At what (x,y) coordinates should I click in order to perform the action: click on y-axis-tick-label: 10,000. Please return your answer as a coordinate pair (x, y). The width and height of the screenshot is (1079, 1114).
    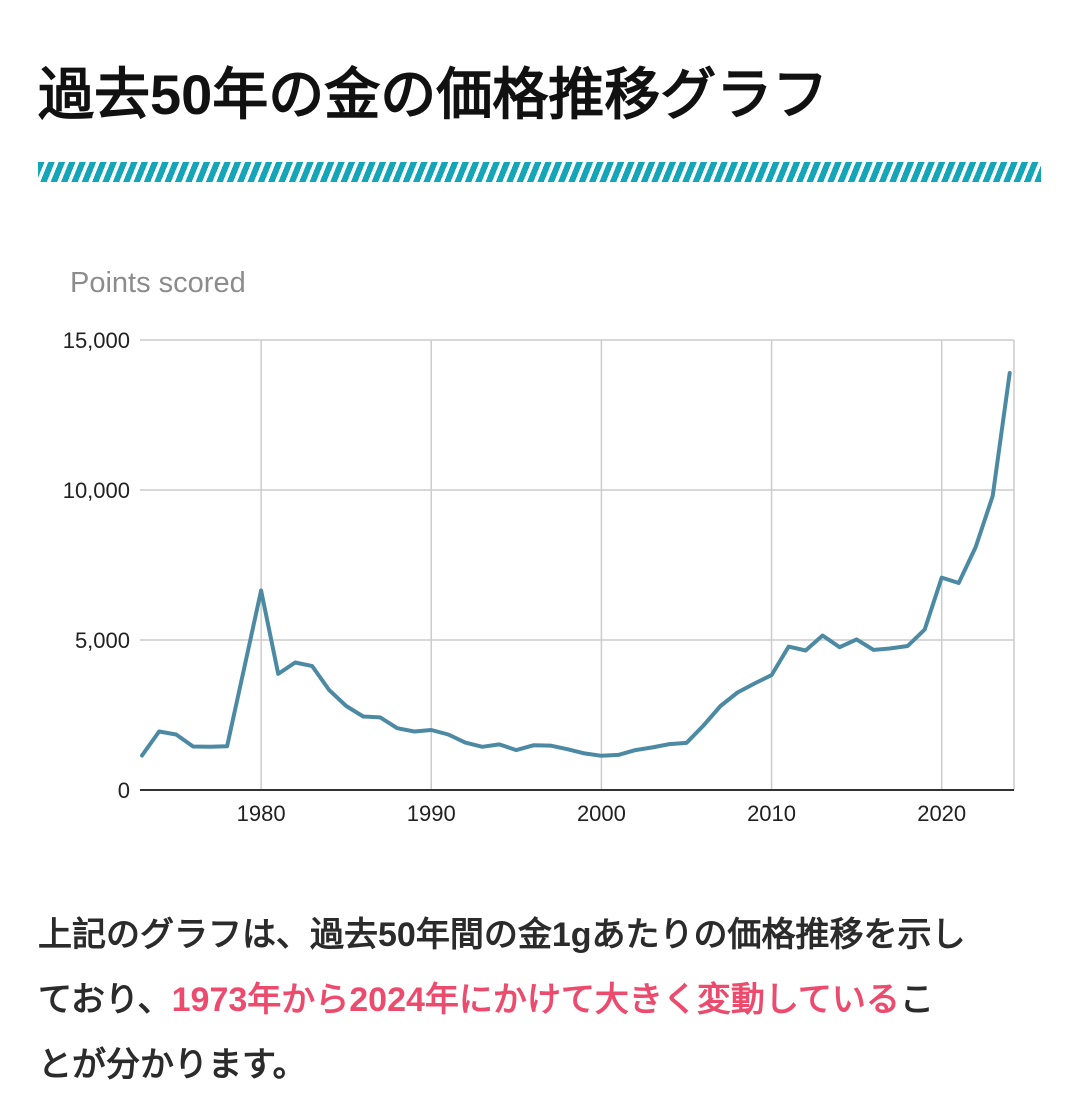
    Looking at the image, I should click on (96, 490).